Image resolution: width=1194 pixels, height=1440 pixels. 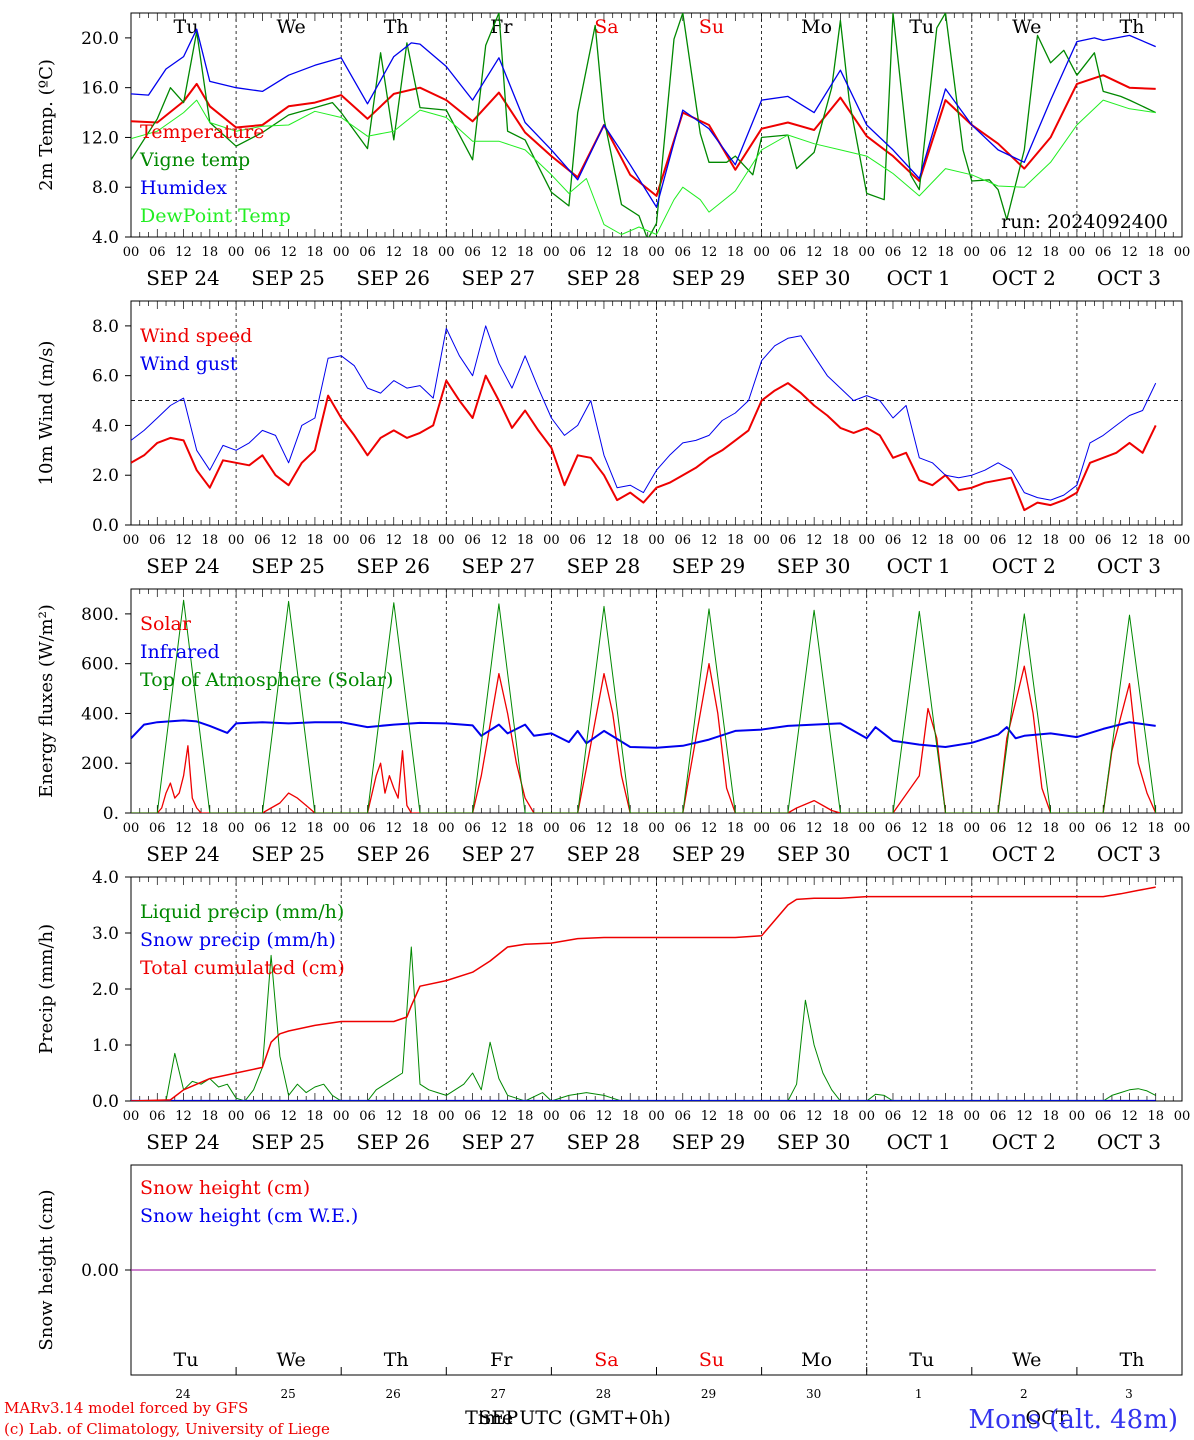 I want to click on y-tick-label: 4.0, so click(x=105, y=878).